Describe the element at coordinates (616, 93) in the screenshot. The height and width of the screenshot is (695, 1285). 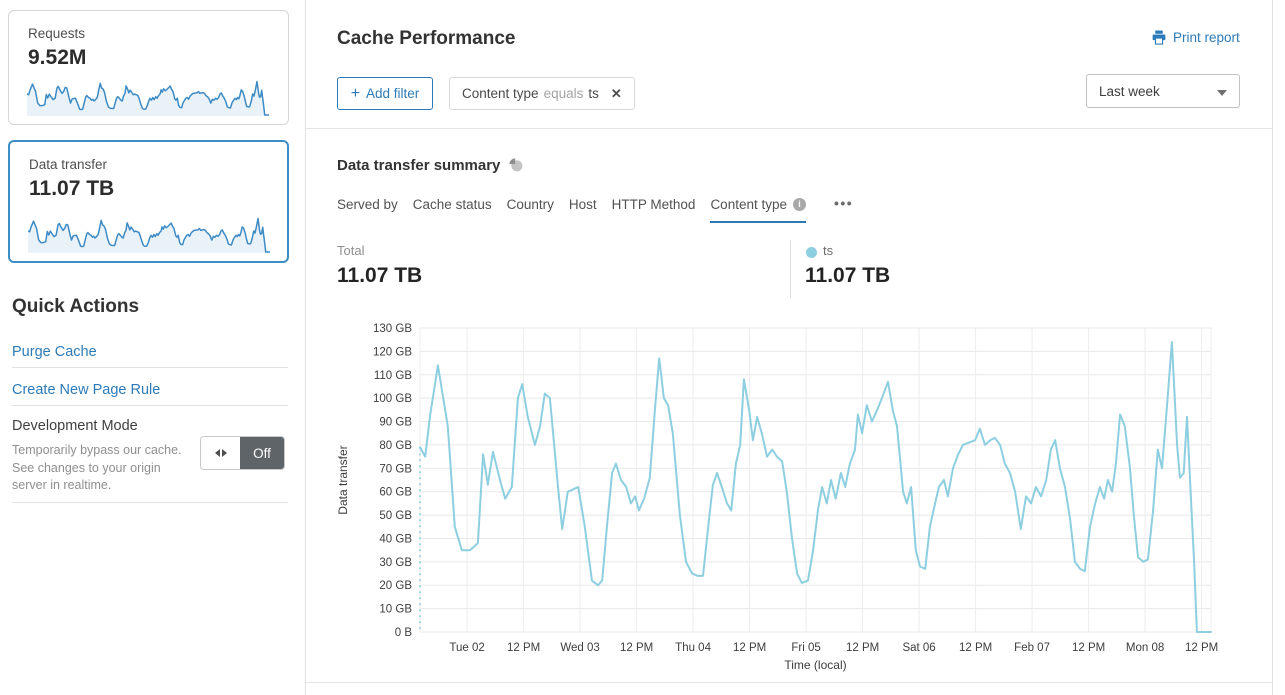
I see `remove-filter-icon: ✕` at that location.